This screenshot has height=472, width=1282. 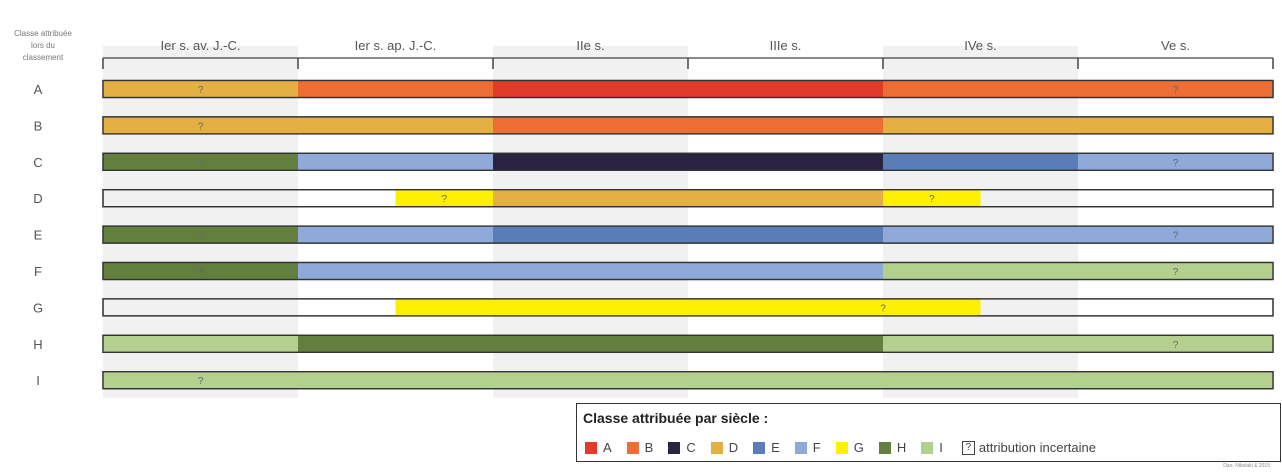 What do you see at coordinates (201, 45) in the screenshot?
I see `period-label: Ier s. av. J.-C.` at bounding box center [201, 45].